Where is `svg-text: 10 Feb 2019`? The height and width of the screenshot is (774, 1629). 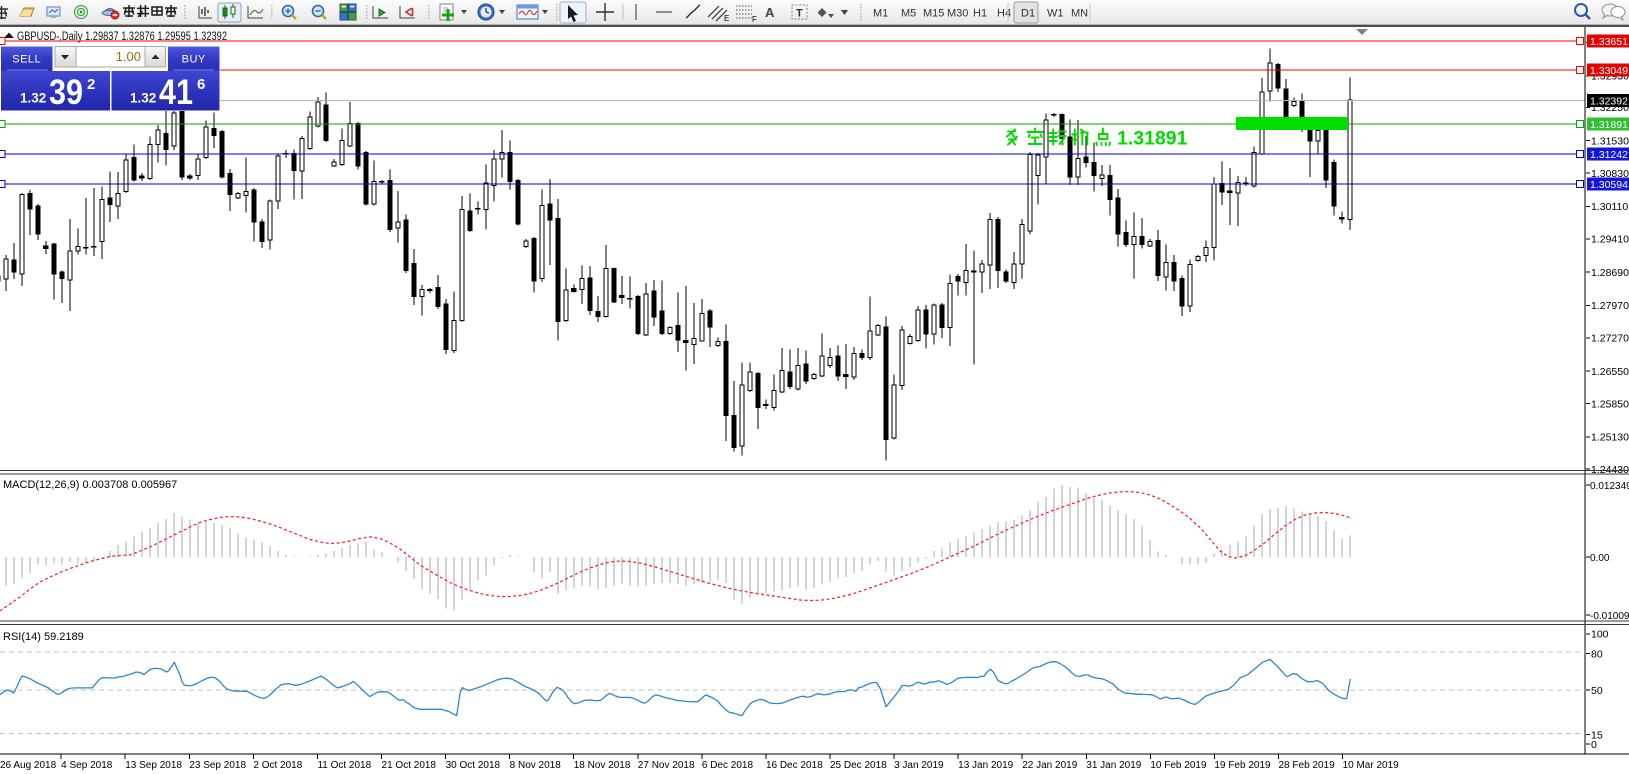
svg-text: 10 Feb 2019 is located at coordinates (1178, 765).